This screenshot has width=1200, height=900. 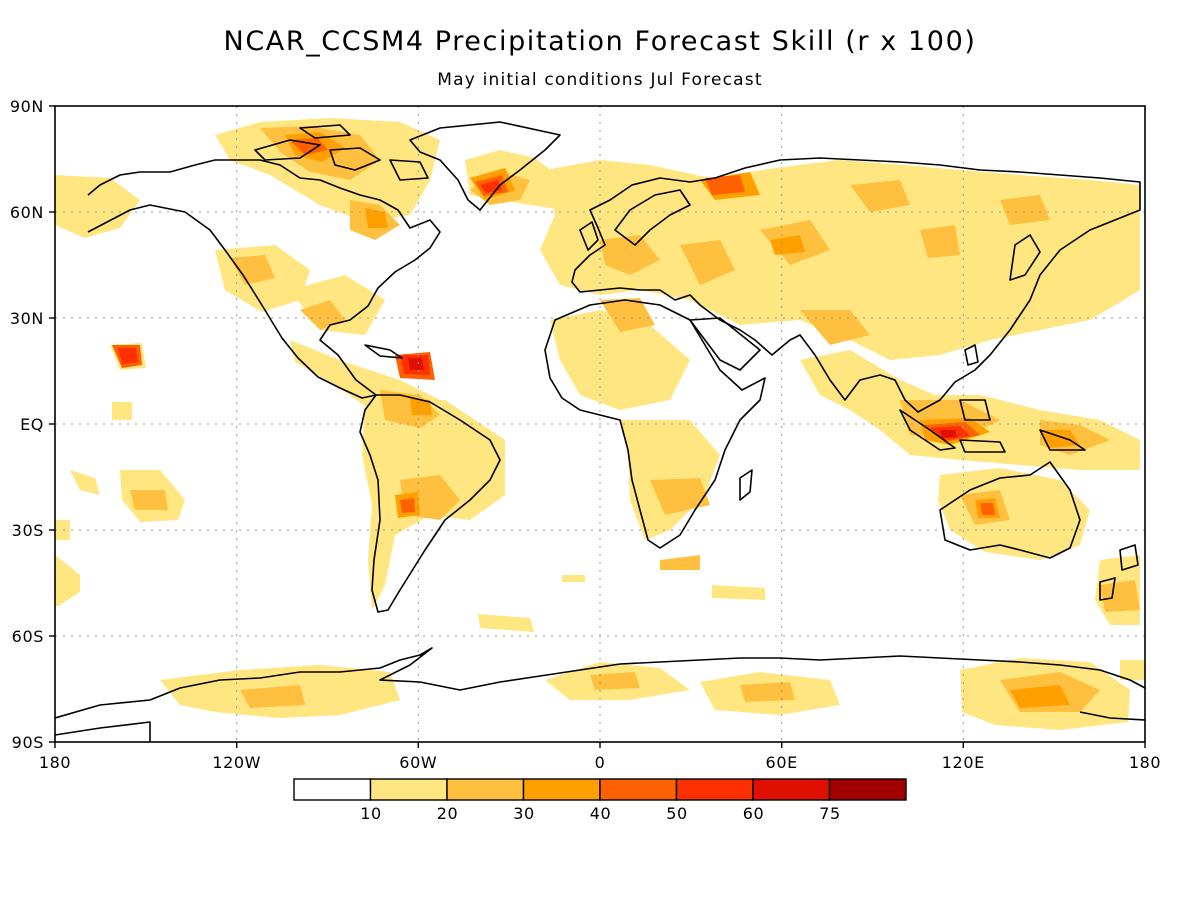 I want to click on y-tick-label: 90S, so click(x=28, y=742).